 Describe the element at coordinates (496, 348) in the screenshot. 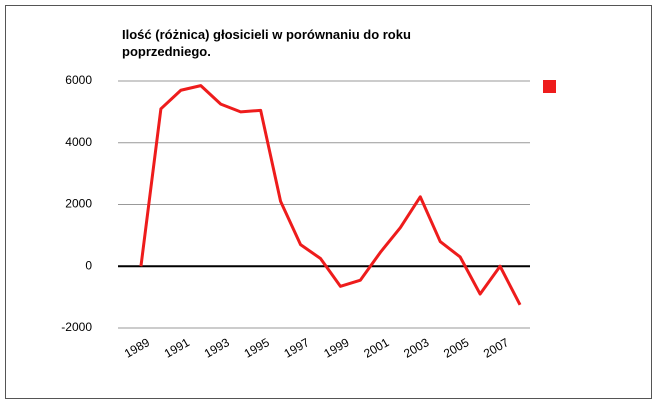

I see `x-tick-label: 2007` at that location.